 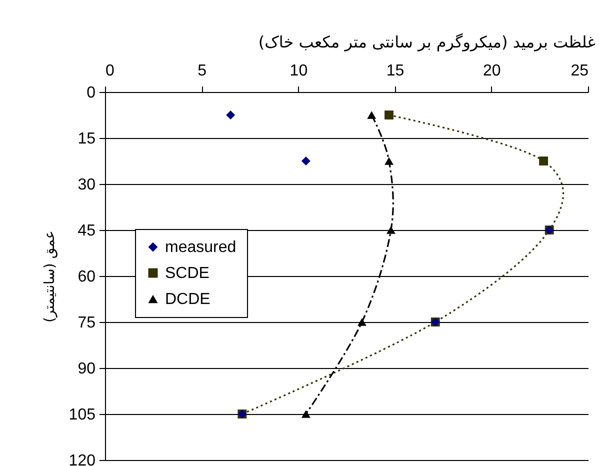 I want to click on y-tick-label: 30, so click(x=87, y=185).